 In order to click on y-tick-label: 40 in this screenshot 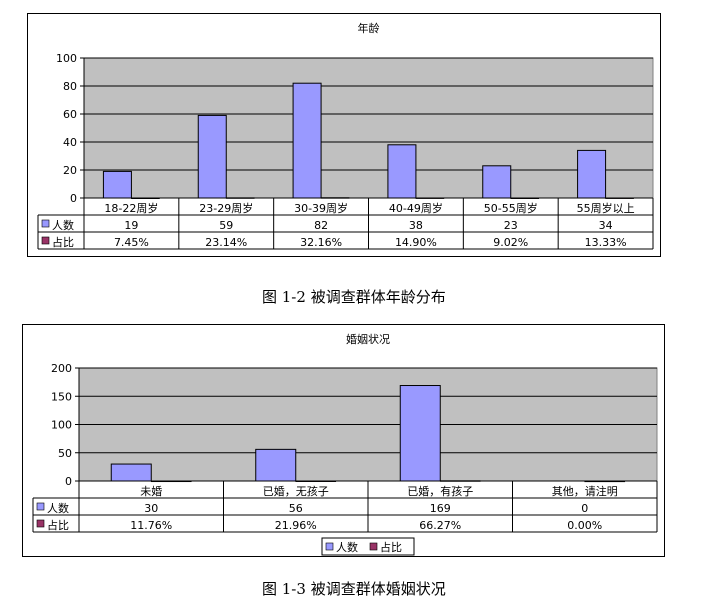, I will do `click(70, 142)`.